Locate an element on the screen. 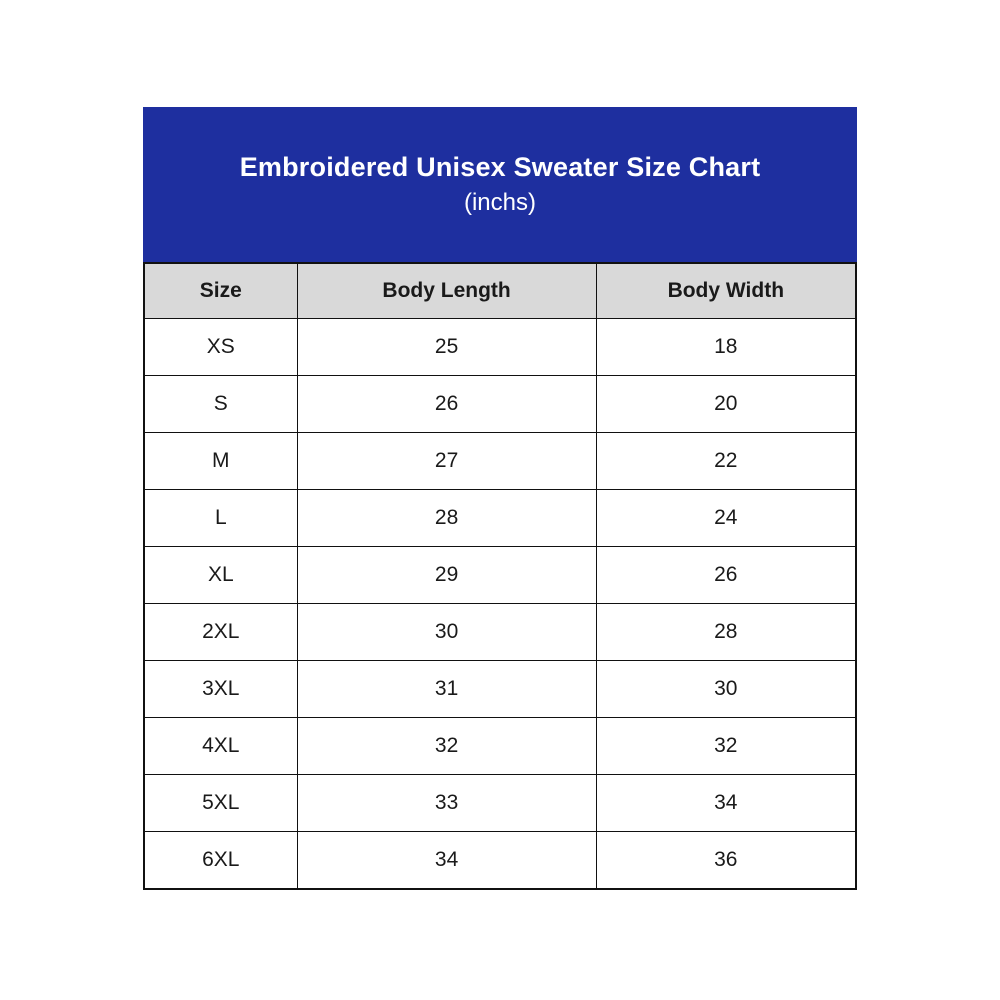 This screenshot has height=1000, width=1000. cell-body-length: 32 is located at coordinates (446, 746).